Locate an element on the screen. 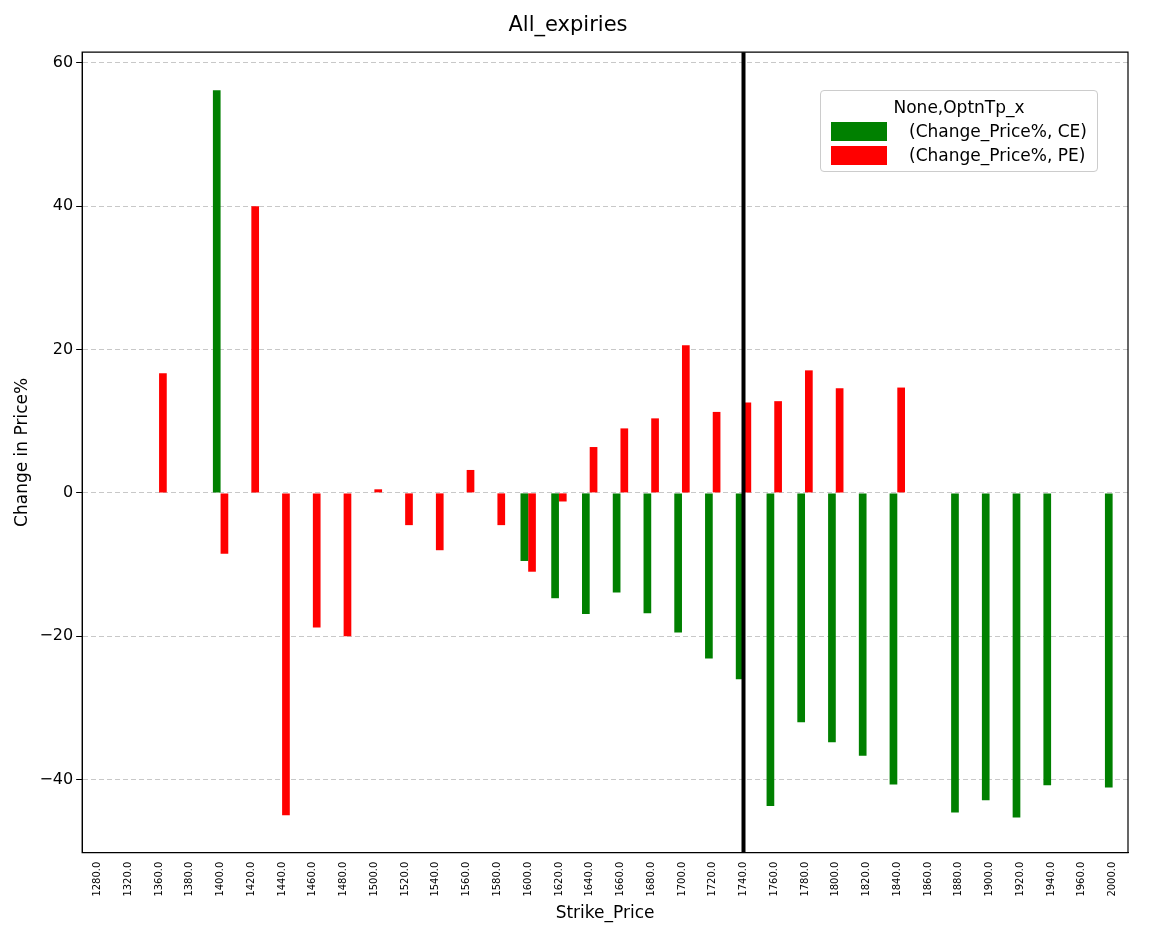 The width and height of the screenshot is (1149, 939). y-tick-label: 20 is located at coordinates (63, 348).